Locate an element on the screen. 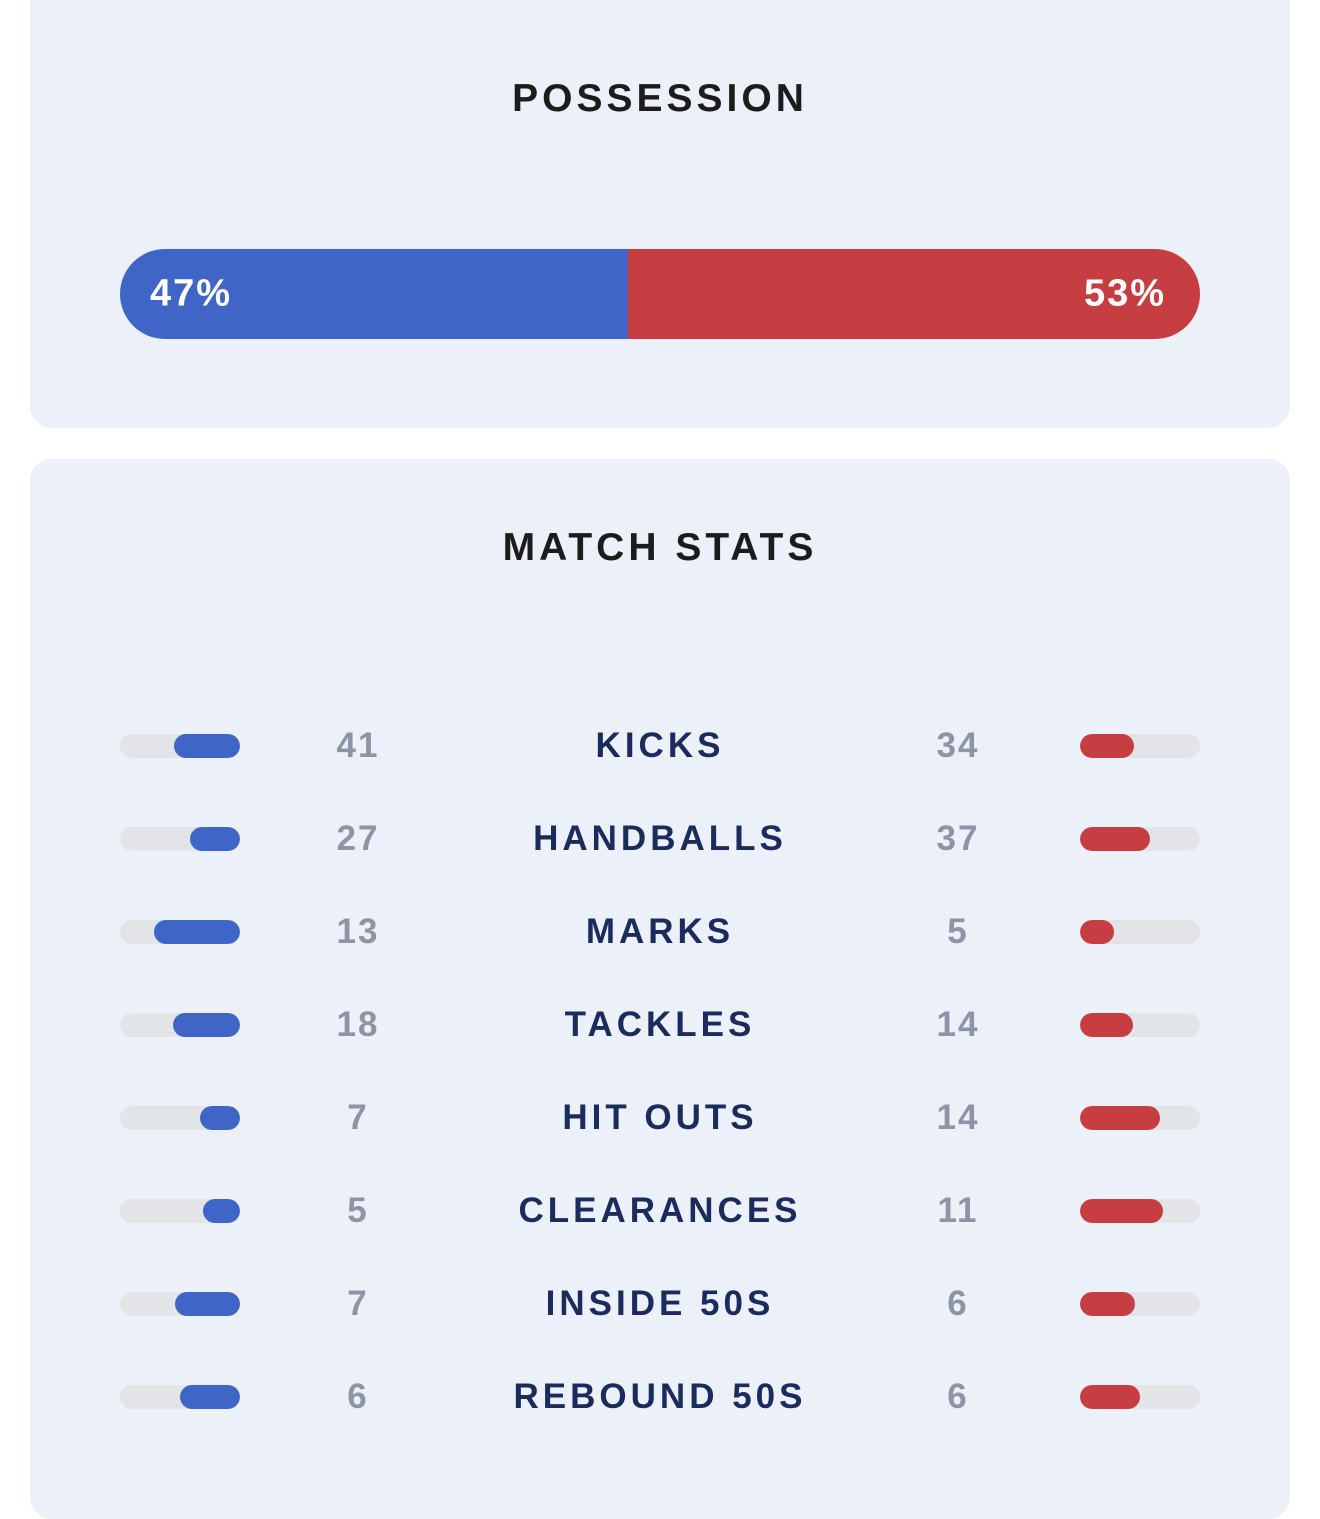  stat-label: CLEARANCES is located at coordinates (660, 1210).